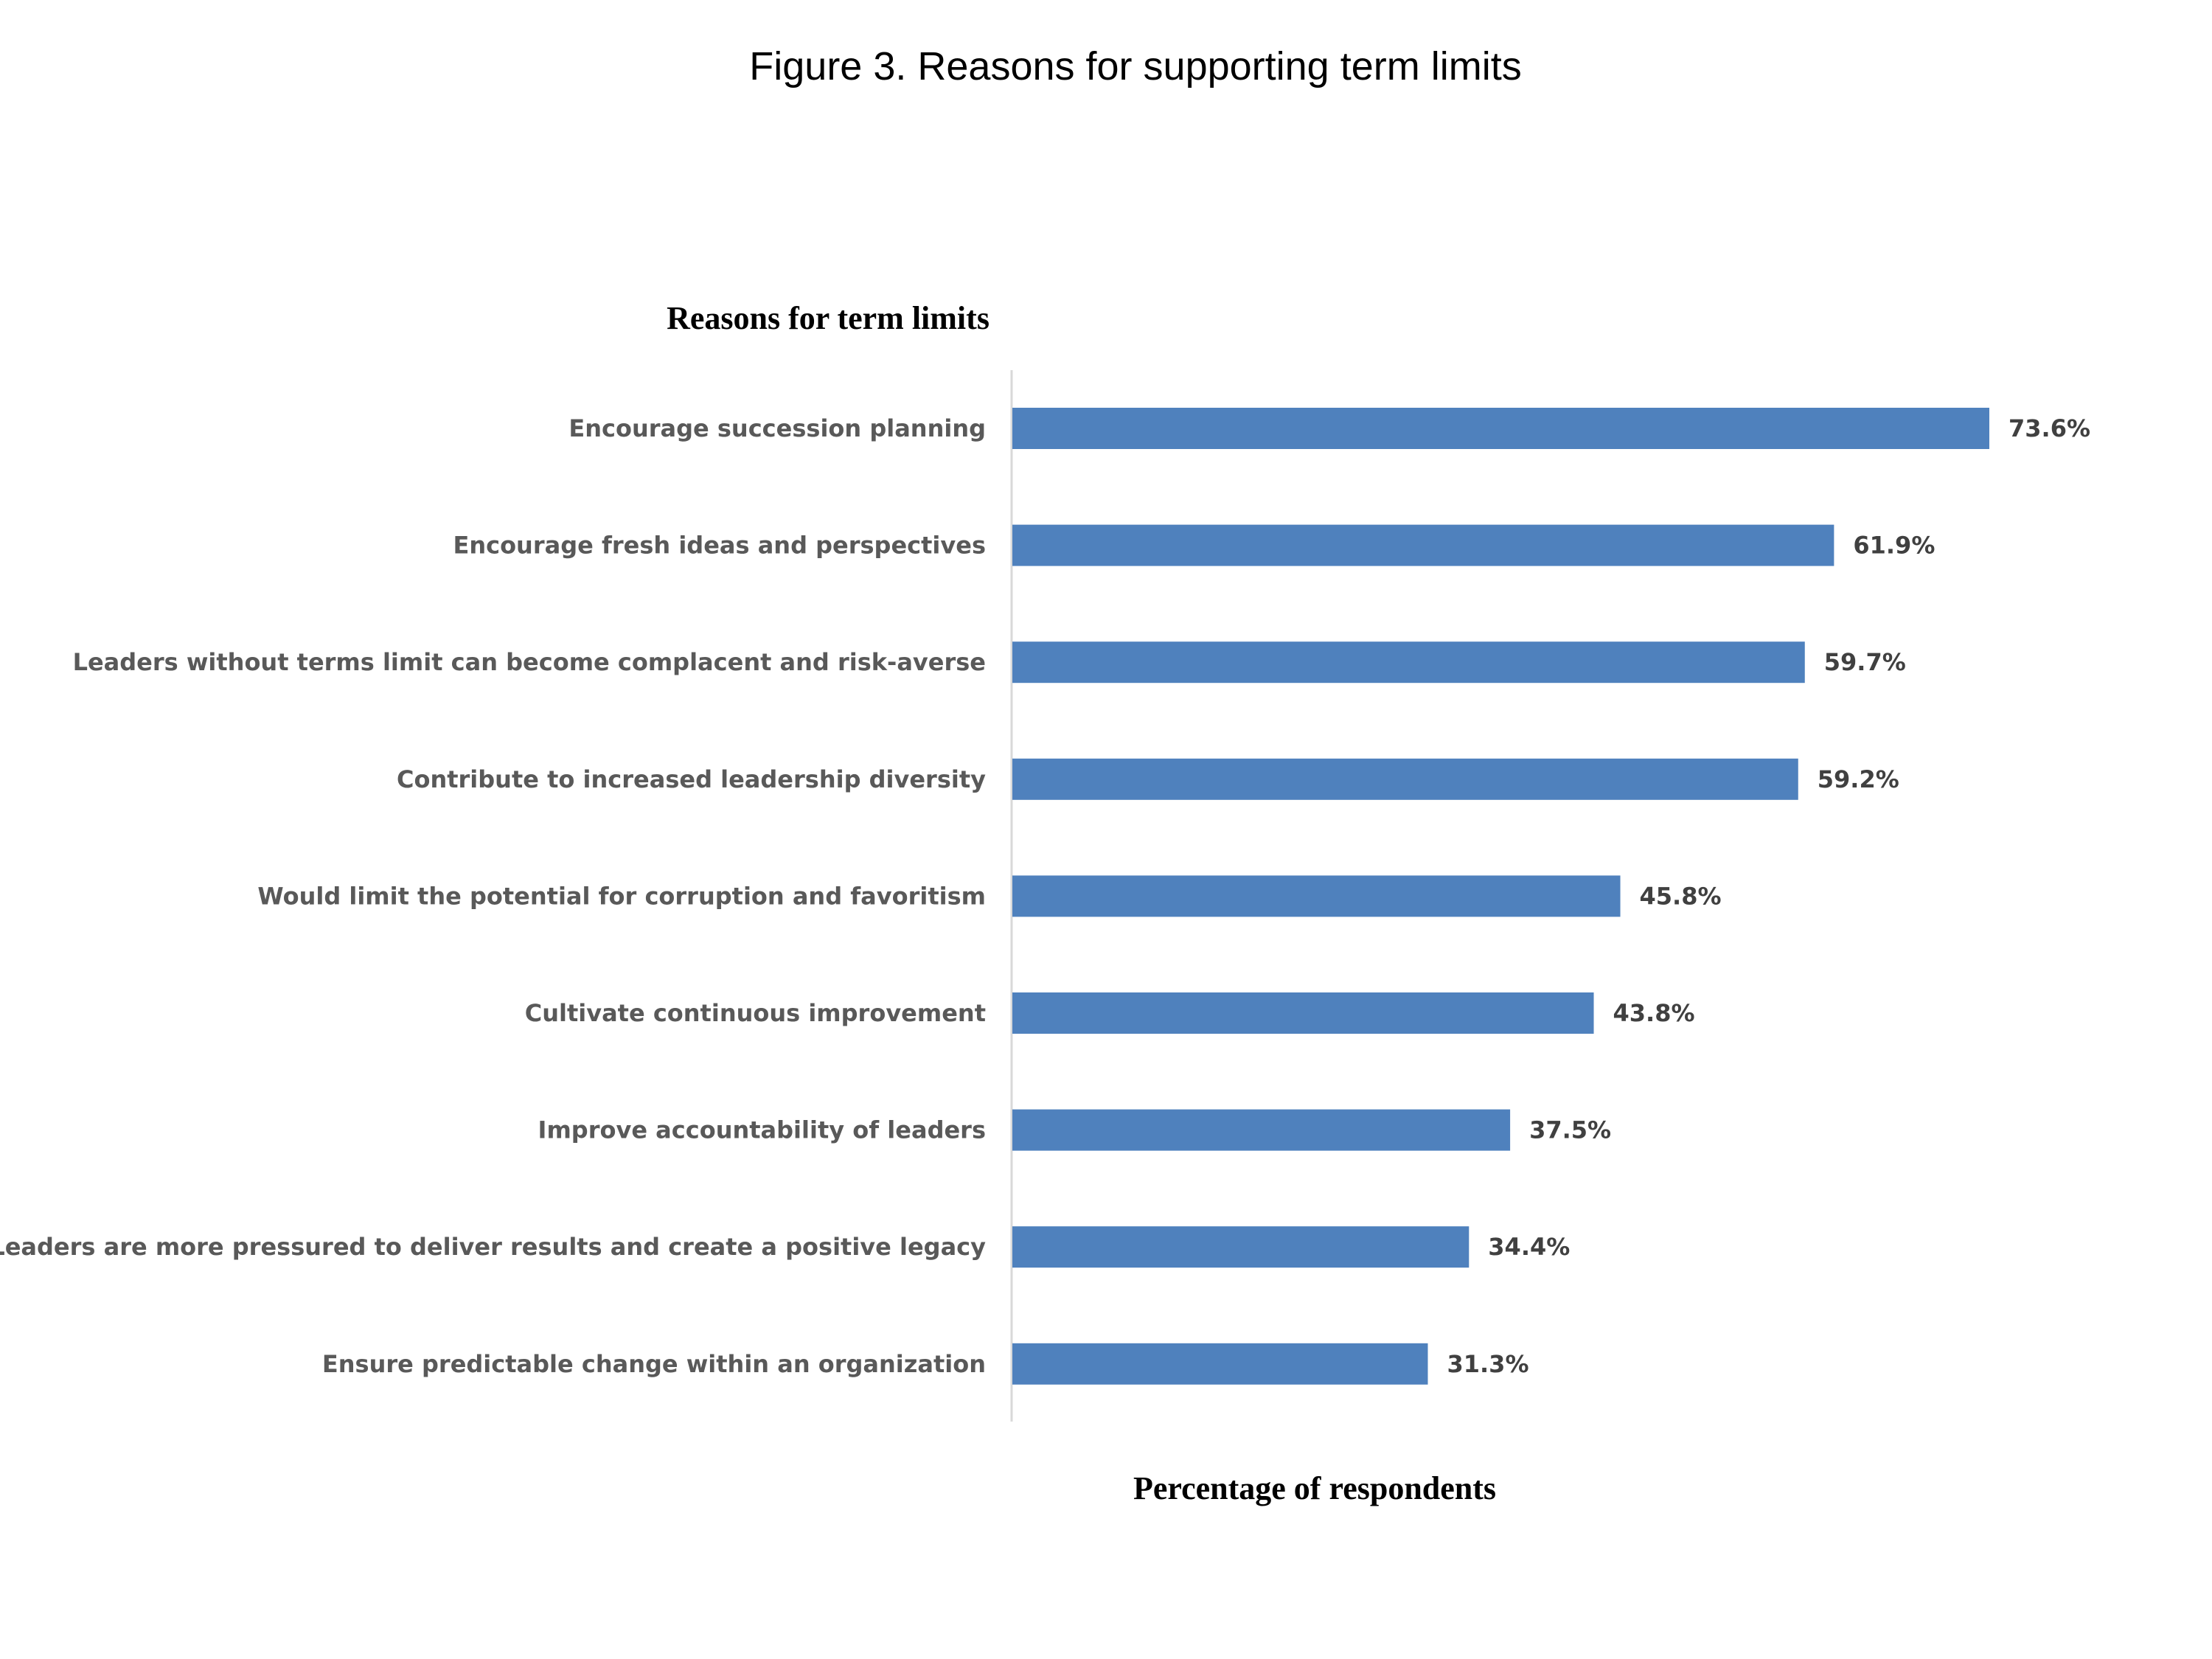  Describe the element at coordinates (1681, 896) in the screenshot. I see `data-label: 45.8%` at that location.